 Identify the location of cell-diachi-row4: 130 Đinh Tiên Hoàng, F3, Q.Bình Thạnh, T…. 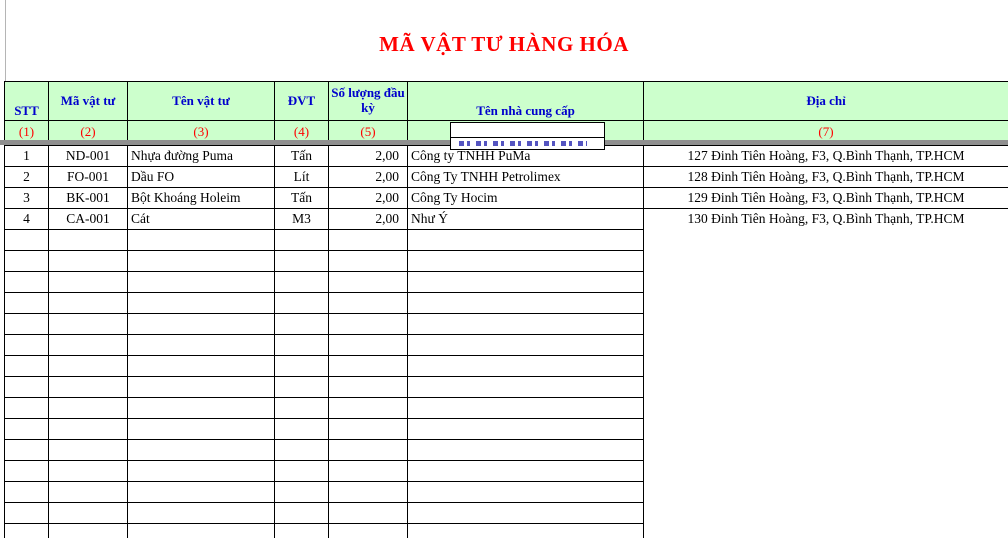
(825, 219).